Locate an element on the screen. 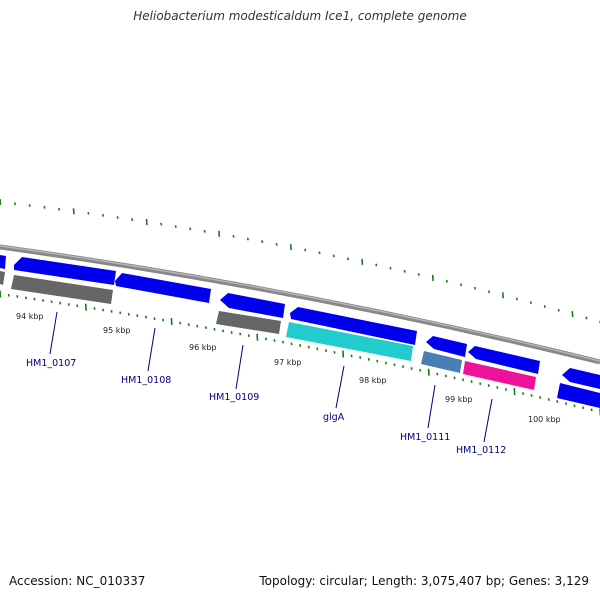  accession-text: Accession: NC_010337 is located at coordinates (77, 581).